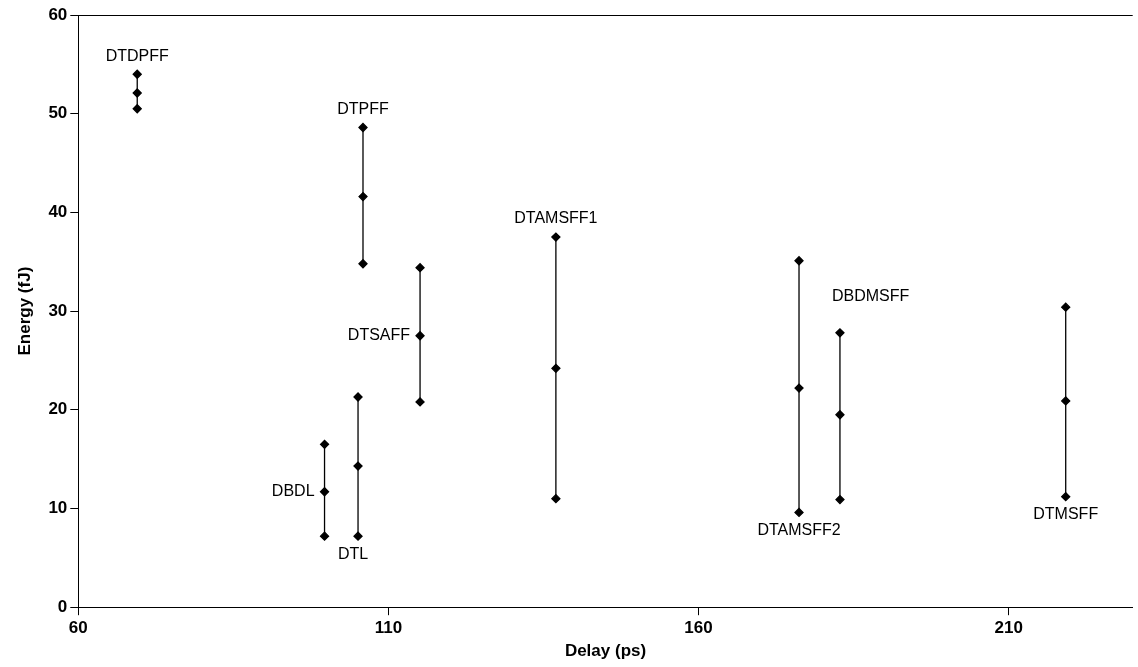  I want to click on x-axis-title: Delay (ps), so click(605, 651).